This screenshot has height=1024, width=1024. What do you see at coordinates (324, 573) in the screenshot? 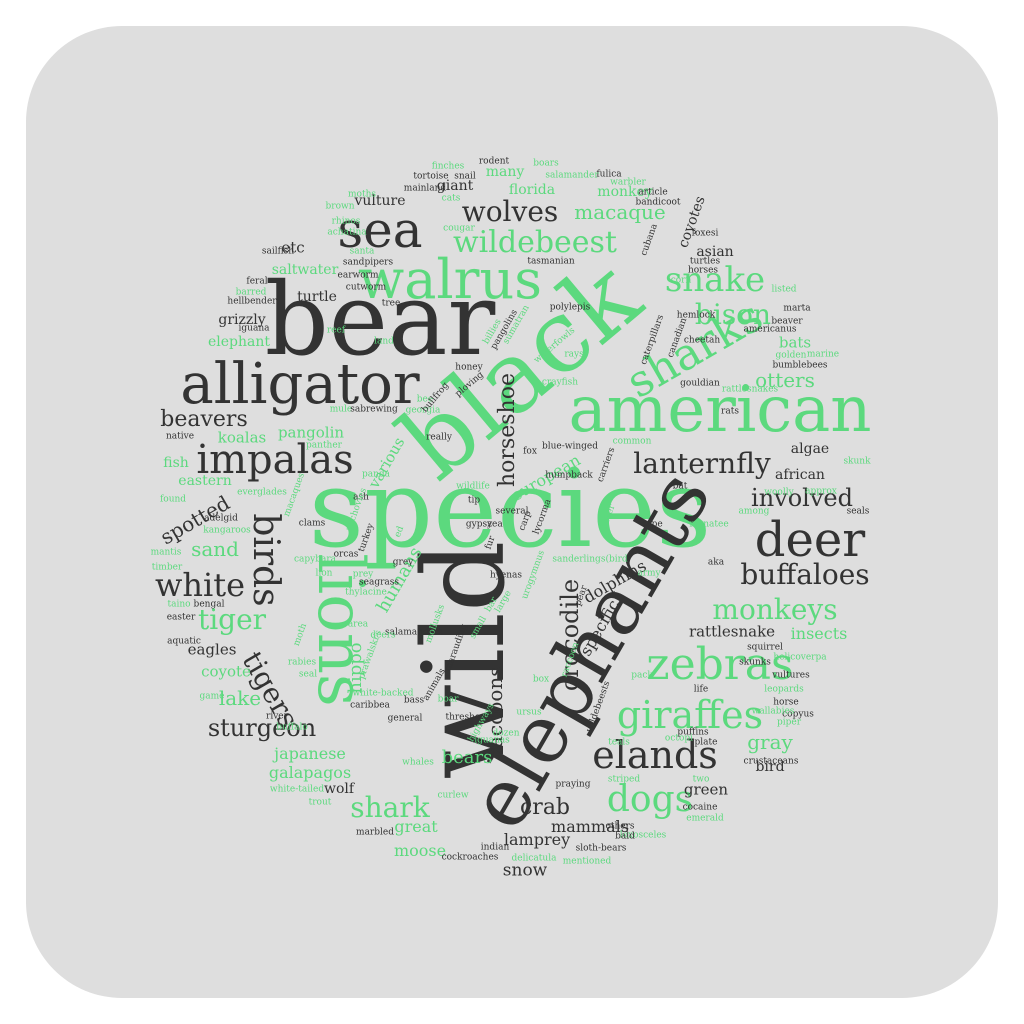
I see `word: lion` at bounding box center [324, 573].